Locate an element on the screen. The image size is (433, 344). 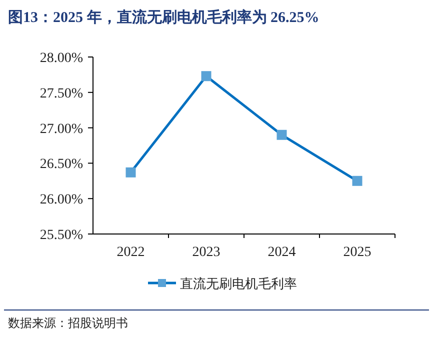
y-tick-label: 27.00% is located at coordinates (62, 129).